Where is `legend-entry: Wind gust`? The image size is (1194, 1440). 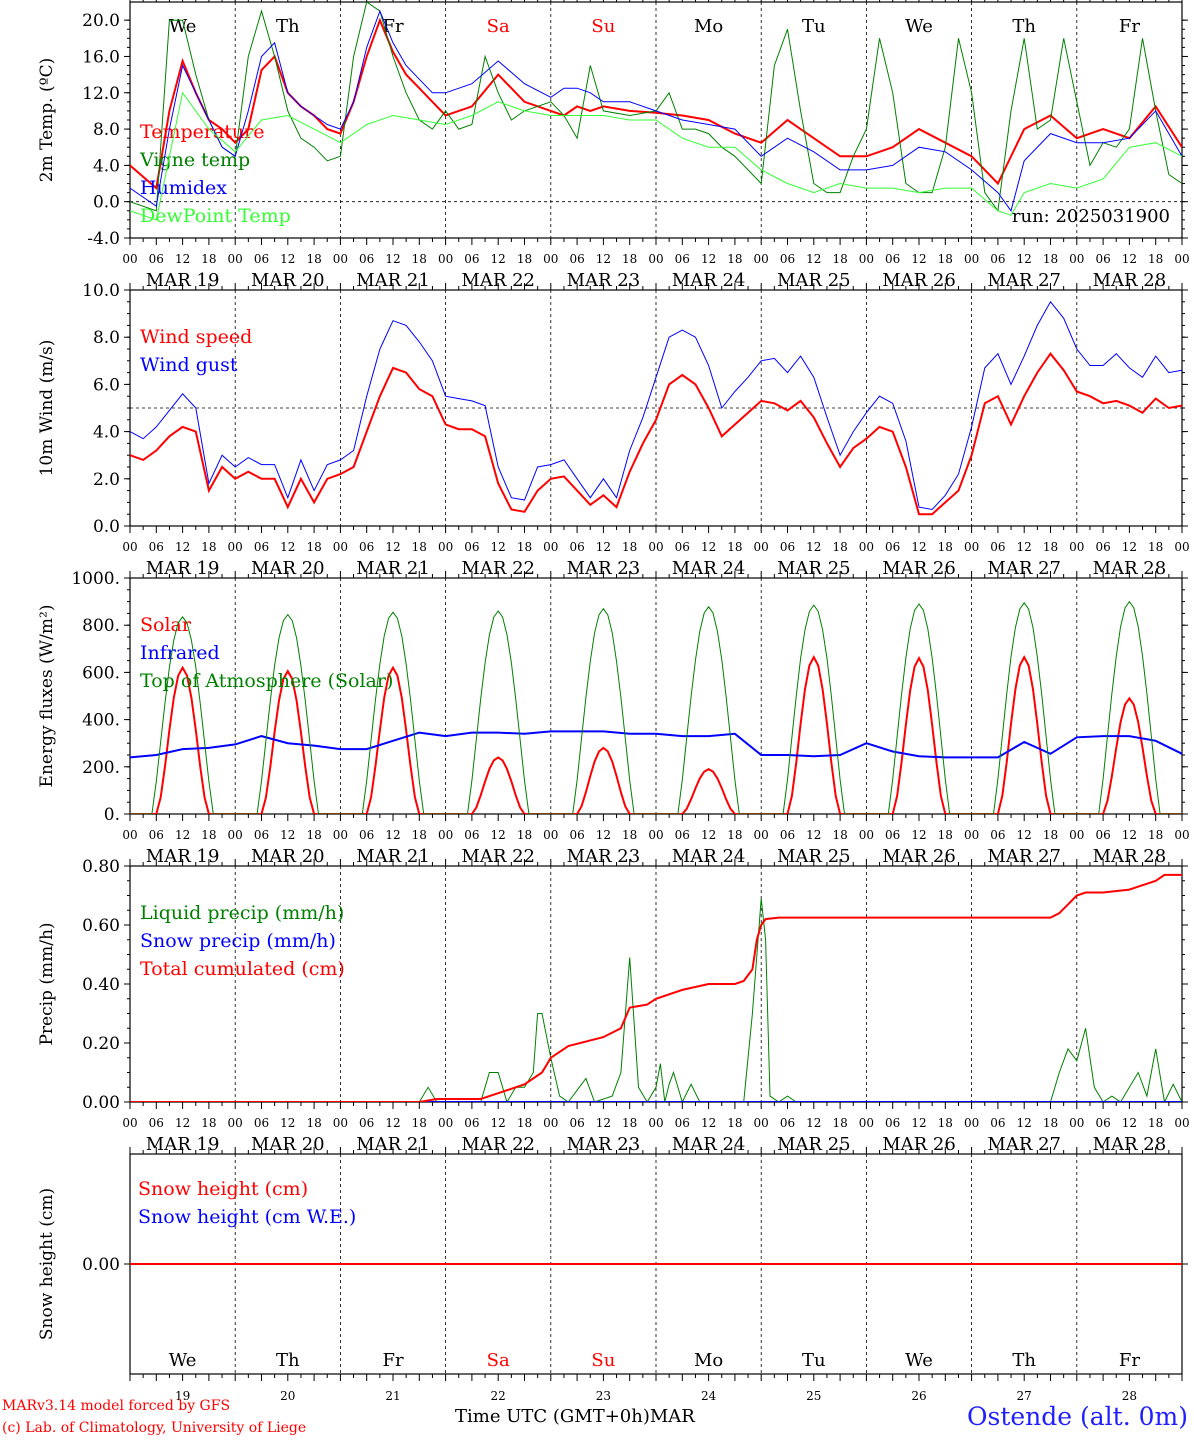
legend-entry: Wind gust is located at coordinates (189, 365).